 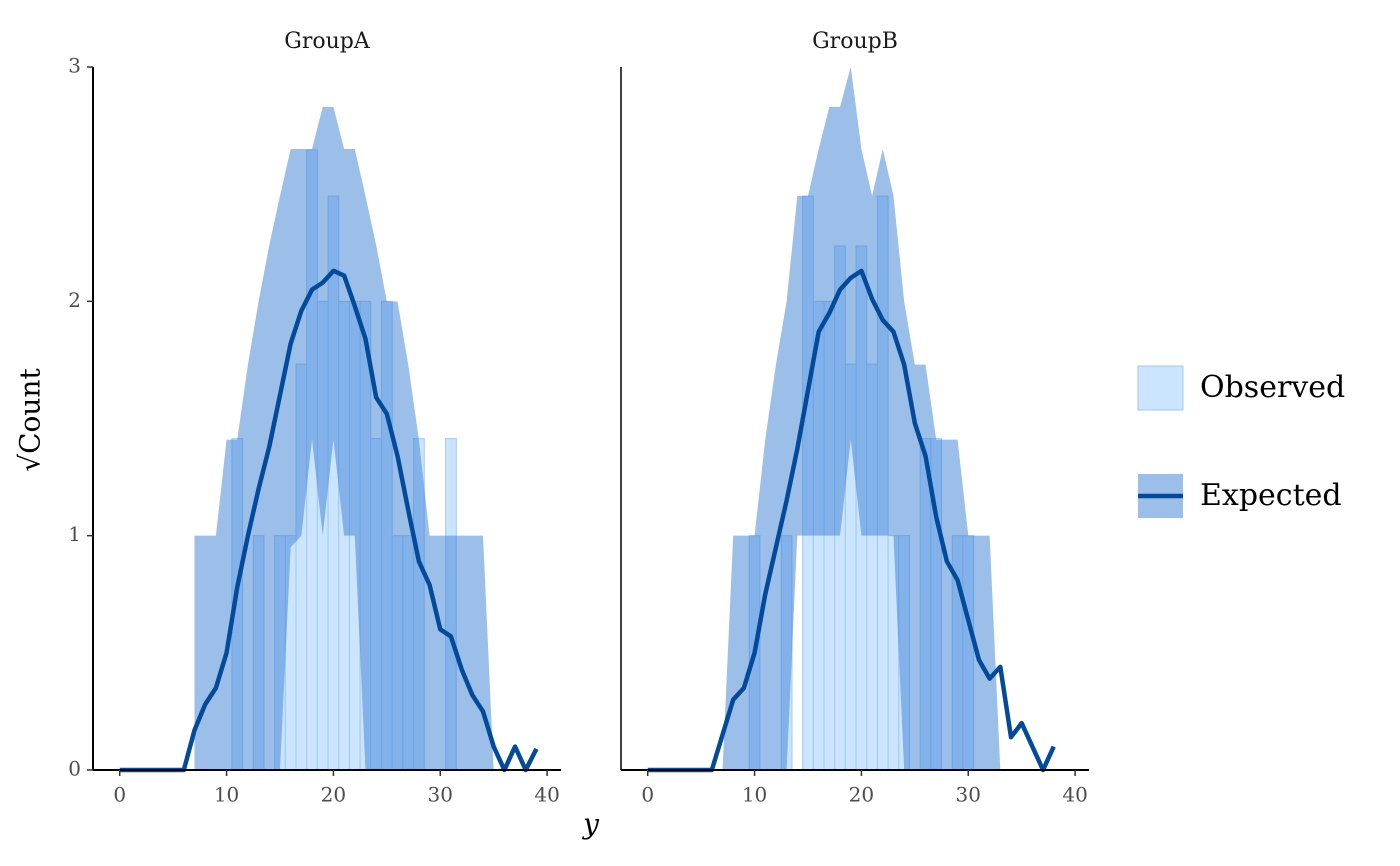 What do you see at coordinates (590, 824) in the screenshot?
I see `x-axis-label: y` at bounding box center [590, 824].